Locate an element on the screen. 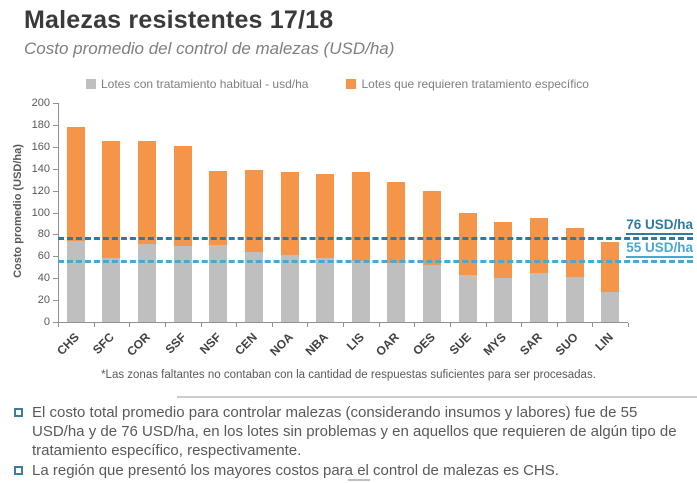  bar-SFC-especifico is located at coordinates (111, 199).